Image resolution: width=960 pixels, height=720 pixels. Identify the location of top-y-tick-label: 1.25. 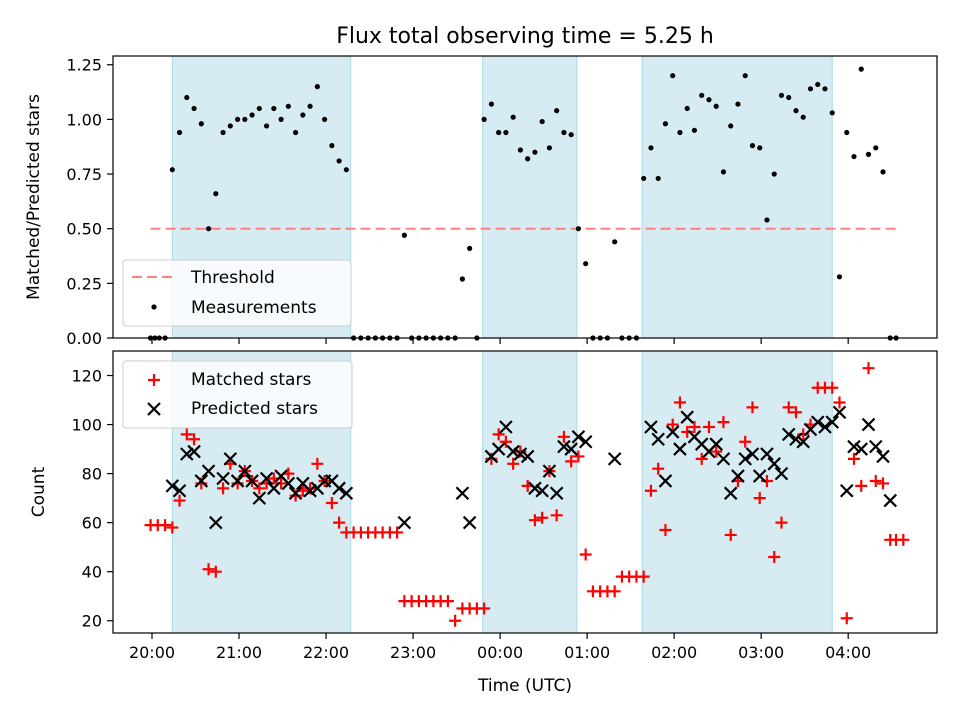
(84, 65).